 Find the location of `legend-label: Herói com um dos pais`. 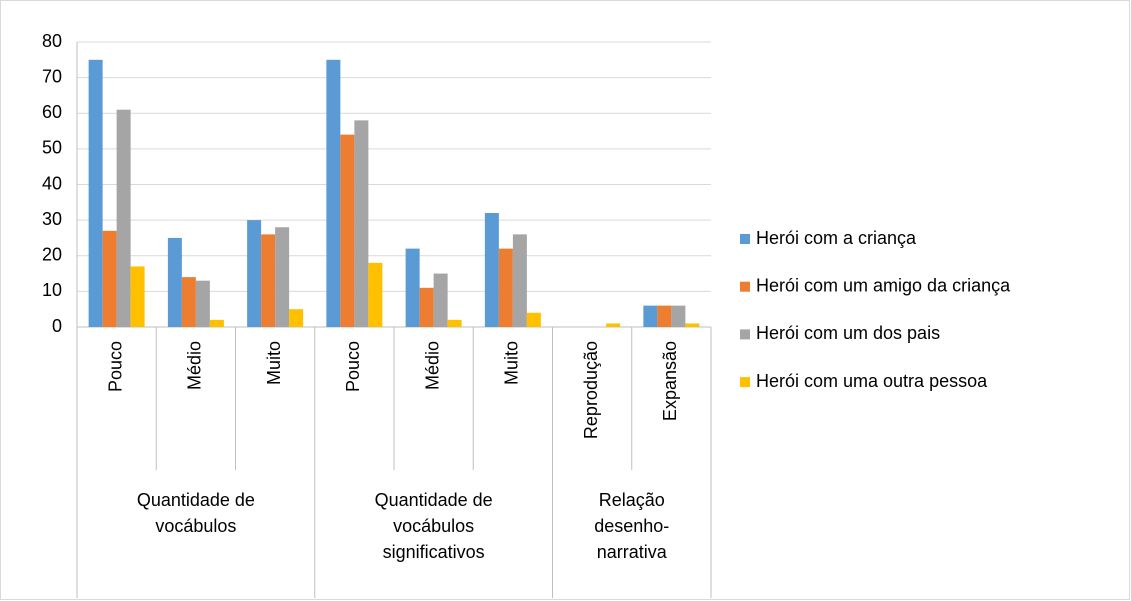

legend-label: Herói com um dos pais is located at coordinates (848, 333).